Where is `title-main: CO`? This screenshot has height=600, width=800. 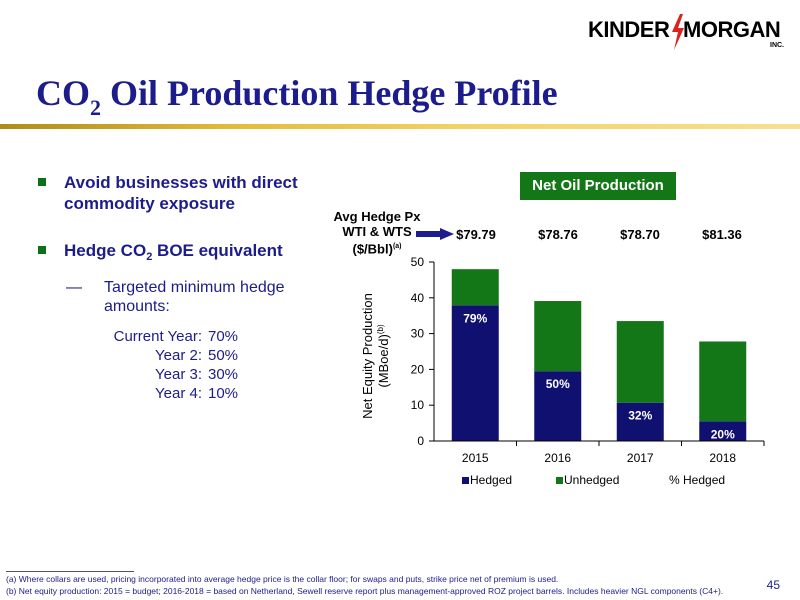 title-main: CO is located at coordinates (63, 93).